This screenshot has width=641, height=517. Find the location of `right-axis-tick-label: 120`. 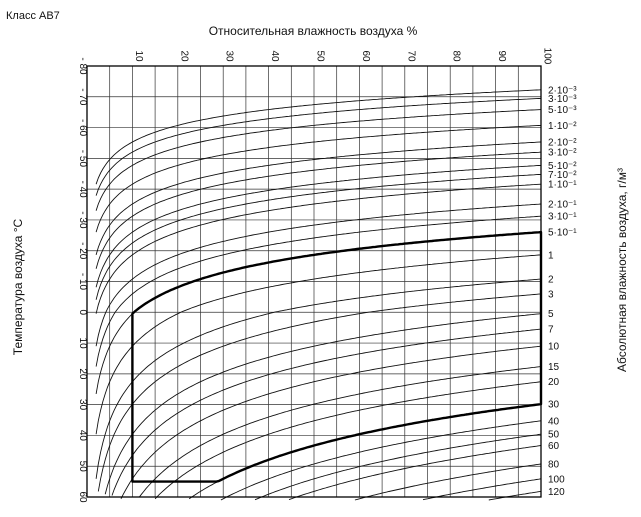

right-axis-tick-label: 120 is located at coordinates (556, 492).